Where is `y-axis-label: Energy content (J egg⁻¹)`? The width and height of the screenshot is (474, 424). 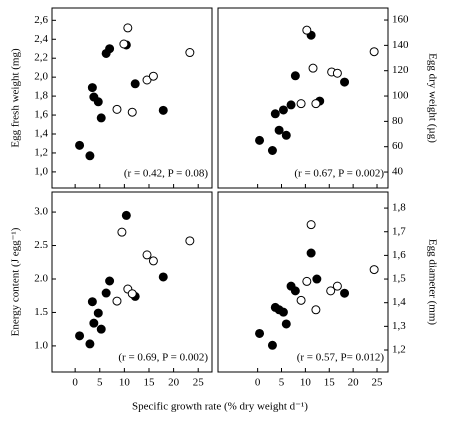
y-axis-label: Energy content (J egg⁻¹) is located at coordinates (16, 281).